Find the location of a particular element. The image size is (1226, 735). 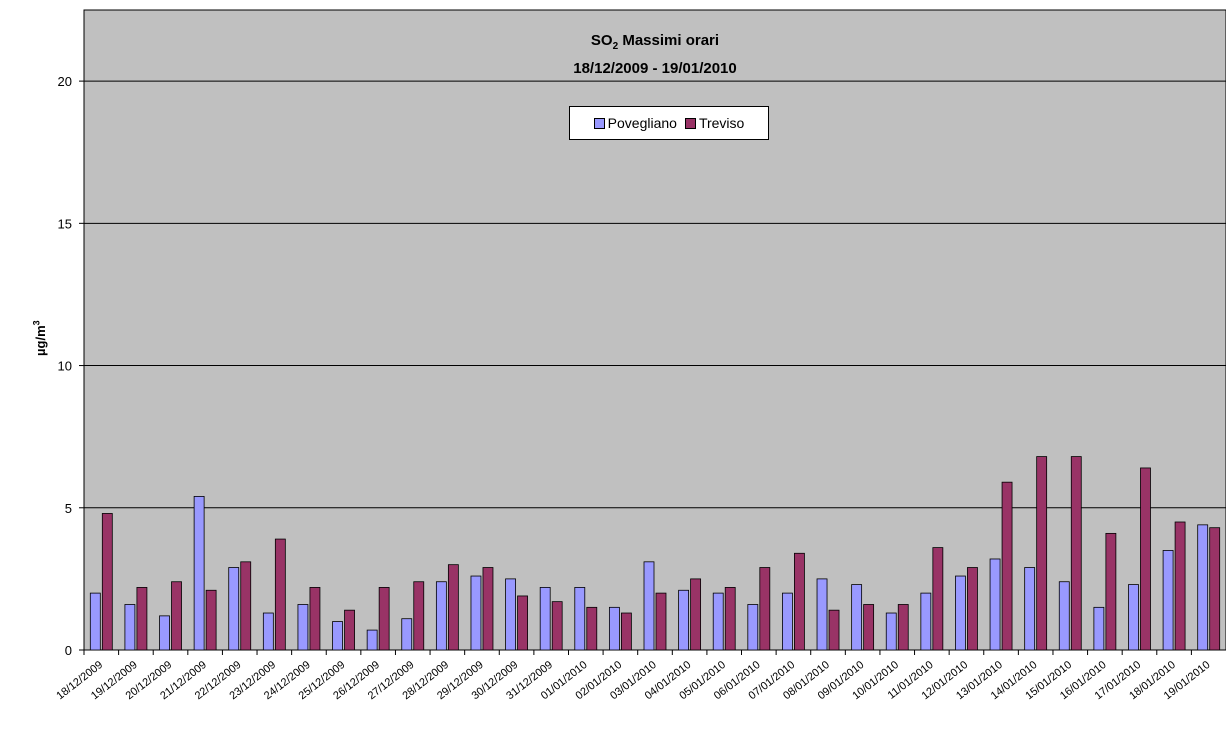

legend-swatch-treviso is located at coordinates (690, 123).